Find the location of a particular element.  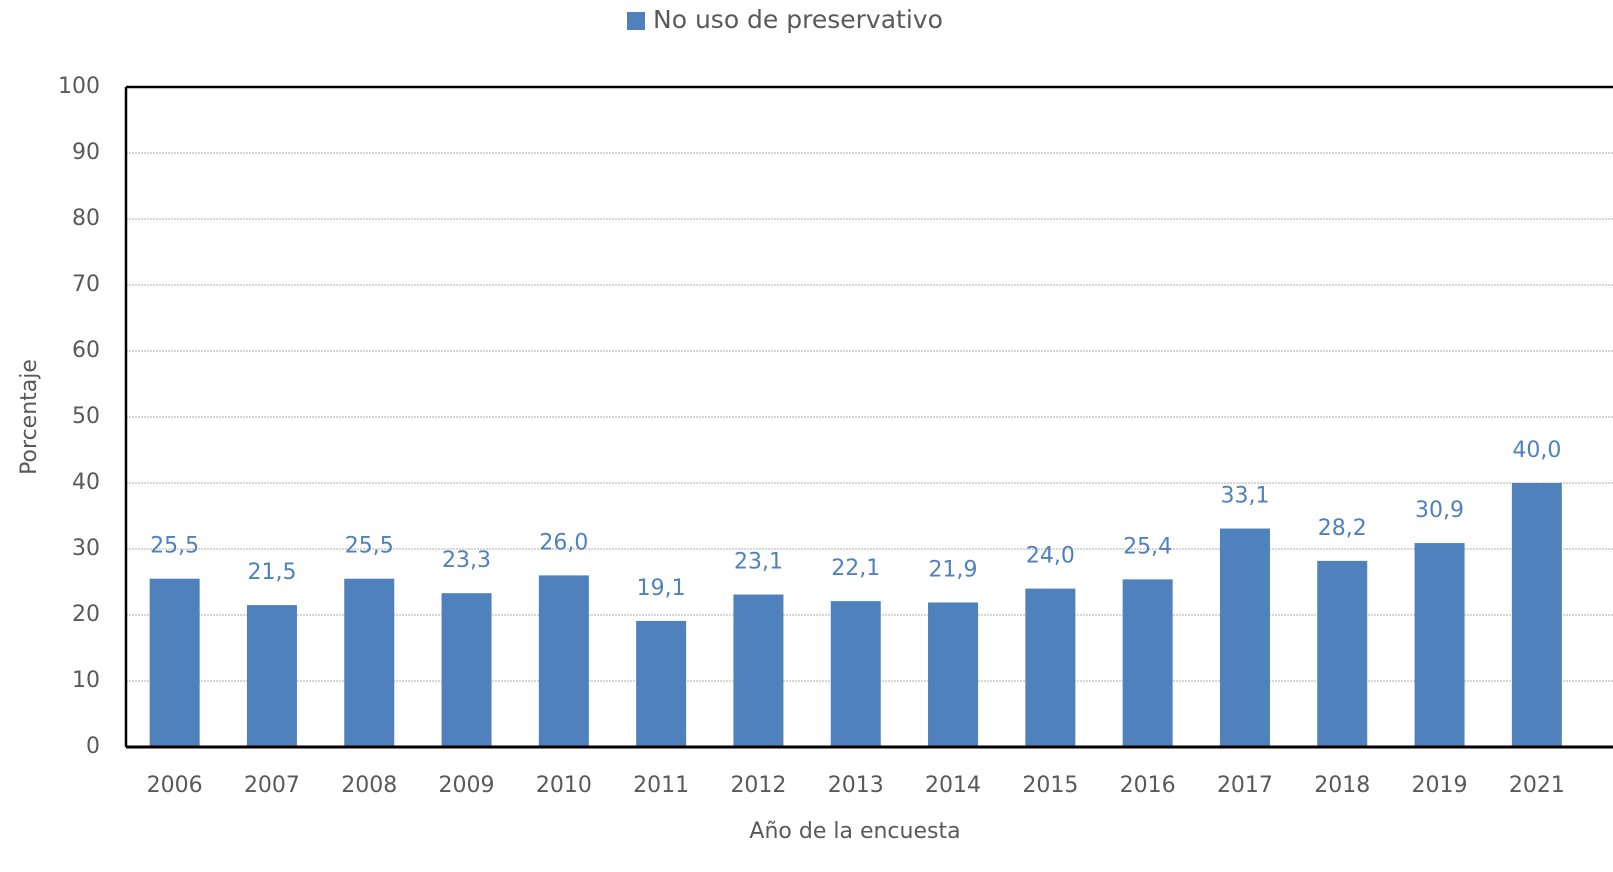

value-label: 25,4 is located at coordinates (1147, 546).